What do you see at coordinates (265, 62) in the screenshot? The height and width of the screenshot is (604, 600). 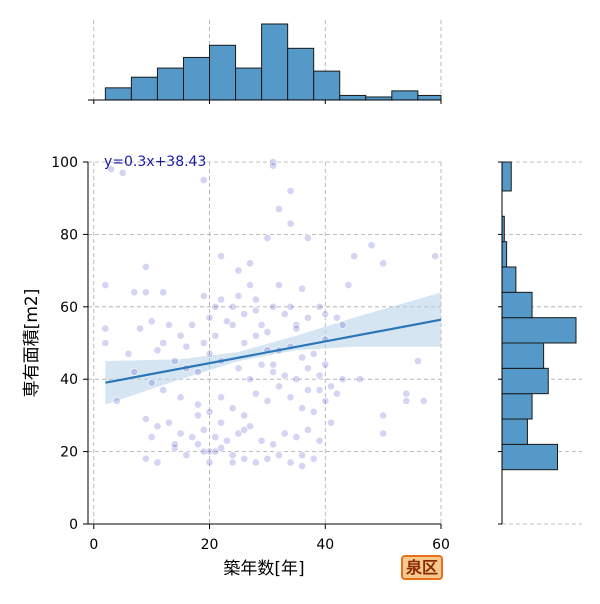 I see `top-histogram` at bounding box center [265, 62].